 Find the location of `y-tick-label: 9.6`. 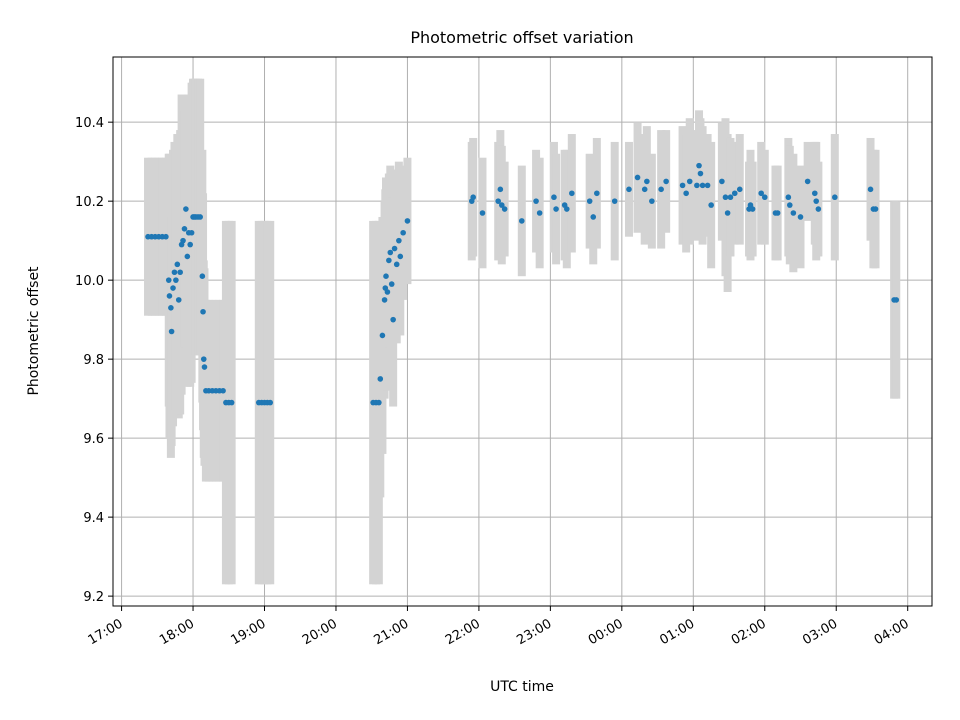

y-tick-label: 9.6 is located at coordinates (93, 439).